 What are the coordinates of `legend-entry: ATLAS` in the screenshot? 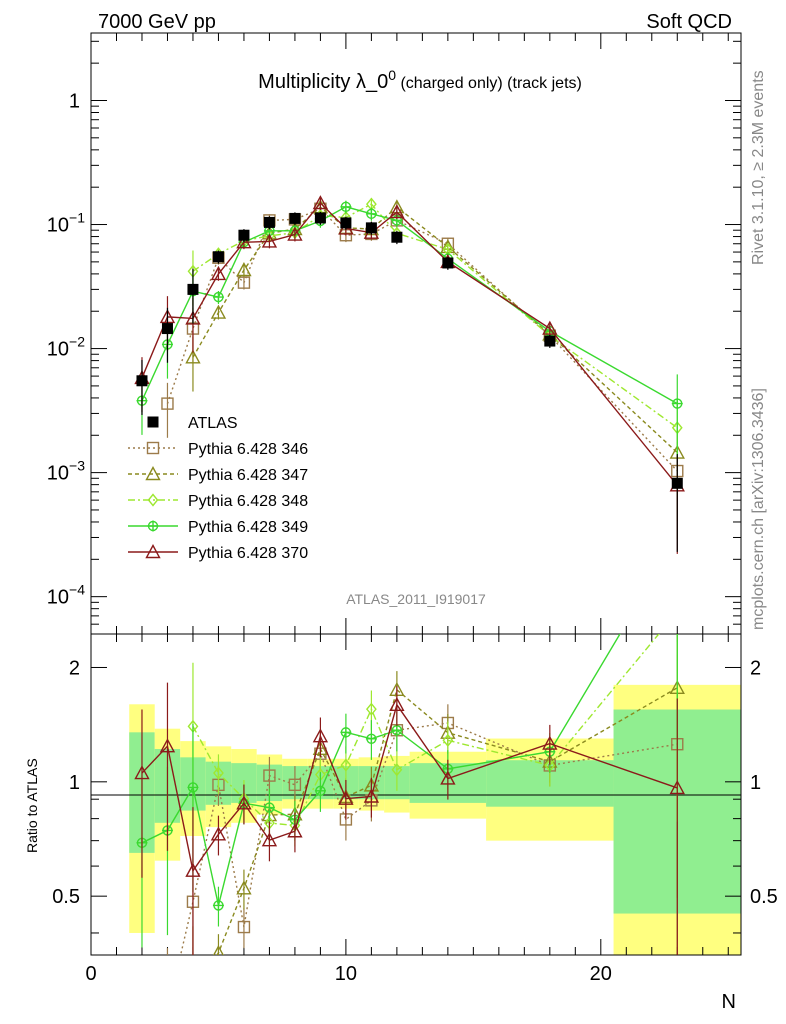 It's located at (192, 423).